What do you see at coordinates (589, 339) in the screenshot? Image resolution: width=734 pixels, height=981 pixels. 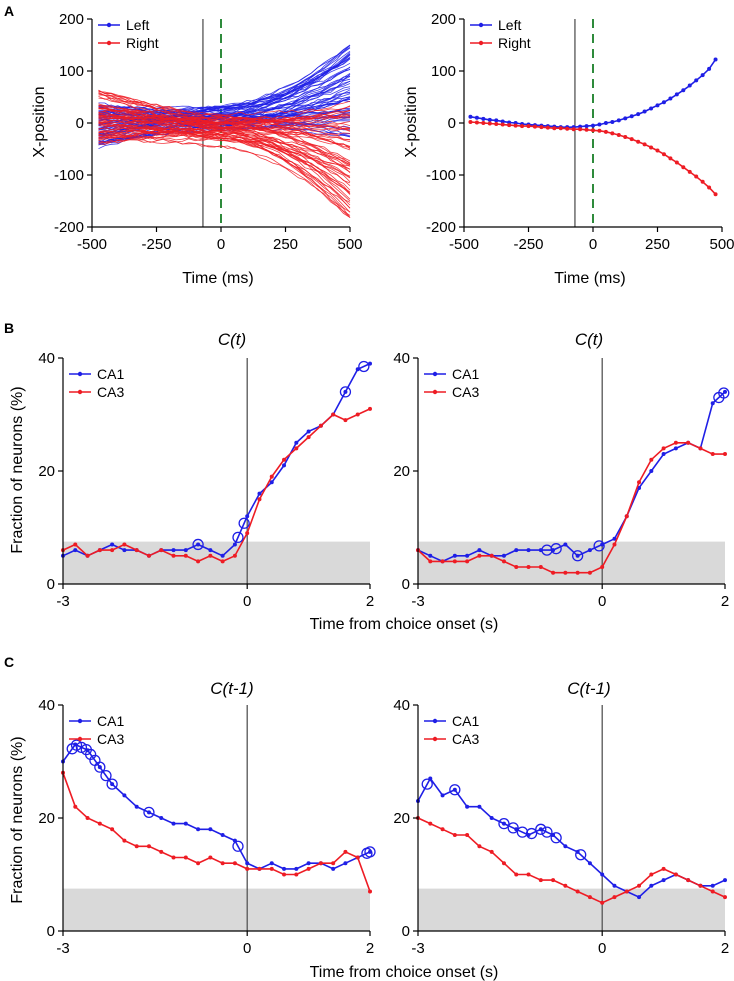 I see `title-b2: C(t)` at bounding box center [589, 339].